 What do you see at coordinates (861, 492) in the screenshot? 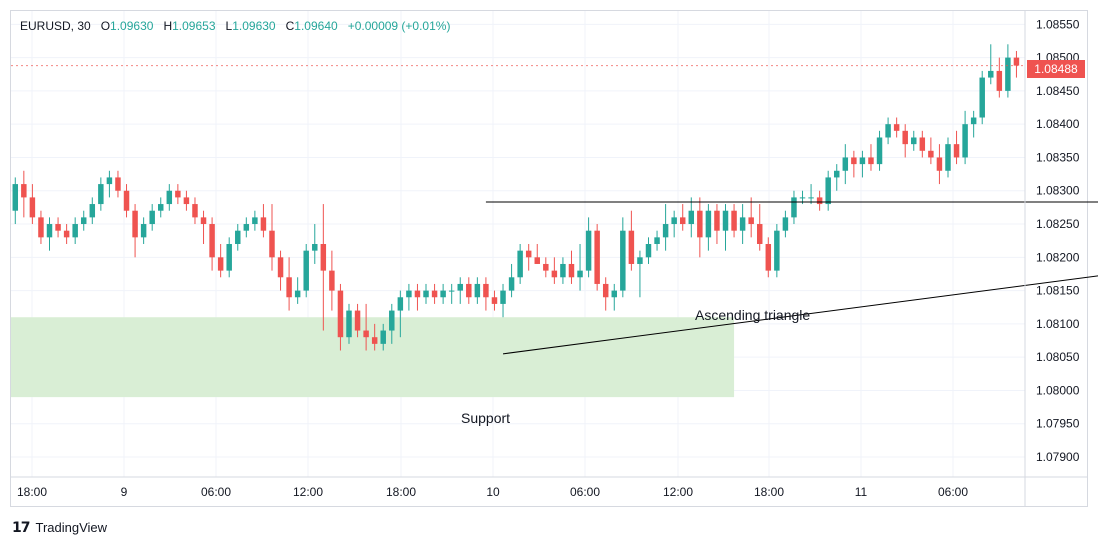
I see `x-tick-label: 11` at bounding box center [861, 492].